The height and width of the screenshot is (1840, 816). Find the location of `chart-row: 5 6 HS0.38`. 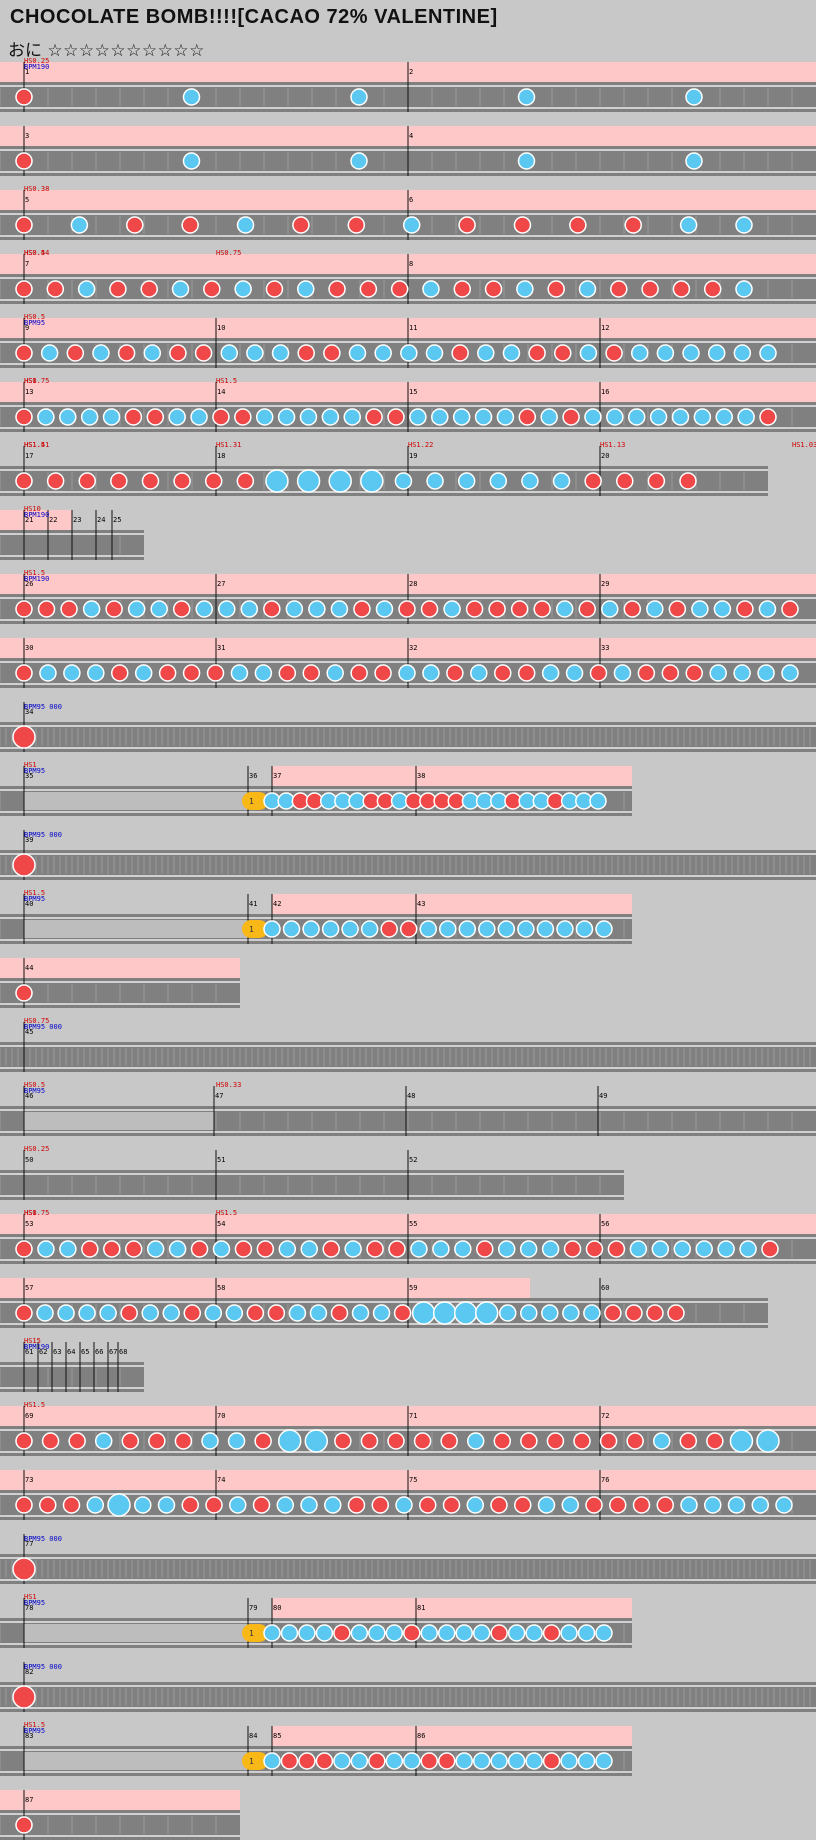

chart-row: 5 6 HS0.38 is located at coordinates (408, 212).